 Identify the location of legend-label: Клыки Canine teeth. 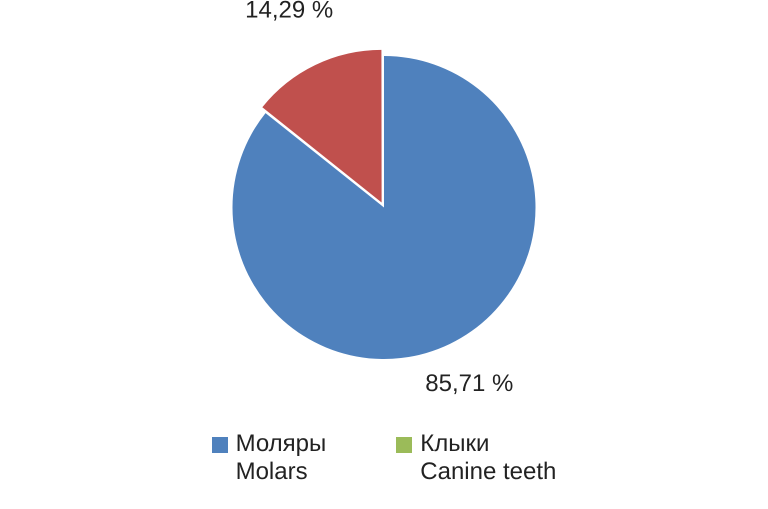
(488, 458).